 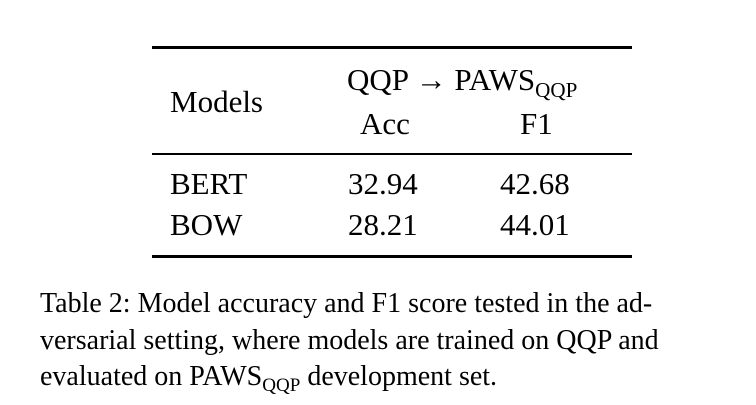 I want to click on row-model-name: BERT, so click(x=209, y=183).